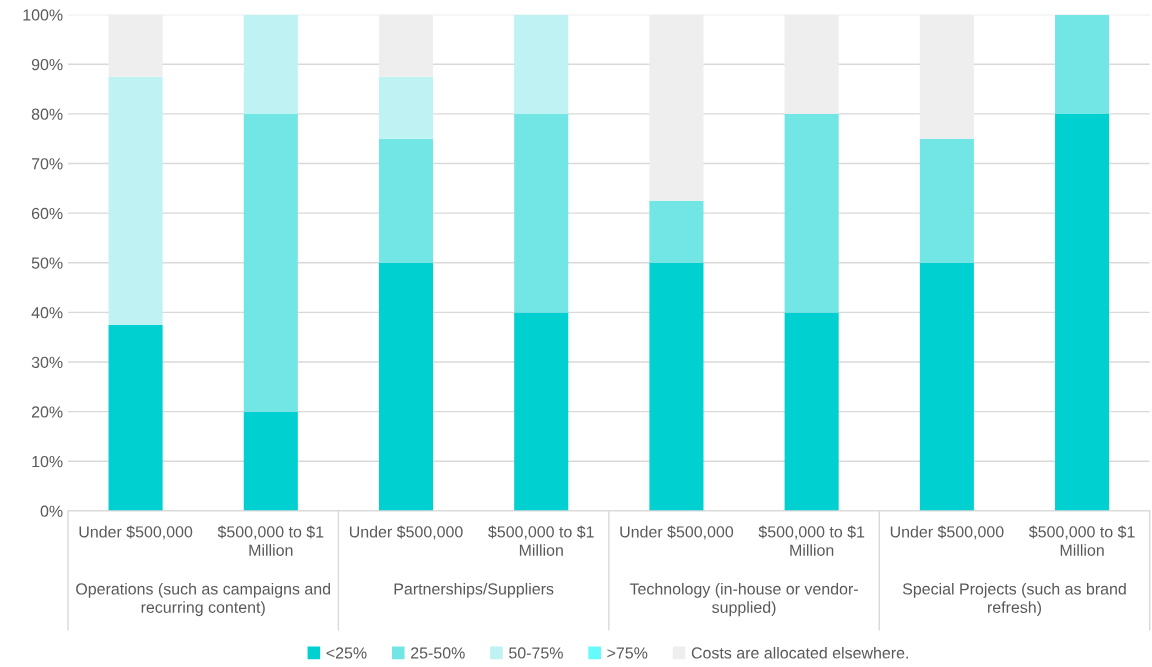 The height and width of the screenshot is (667, 1152). Describe the element at coordinates (536, 653) in the screenshot. I see `legend-label: 50-75%` at that location.